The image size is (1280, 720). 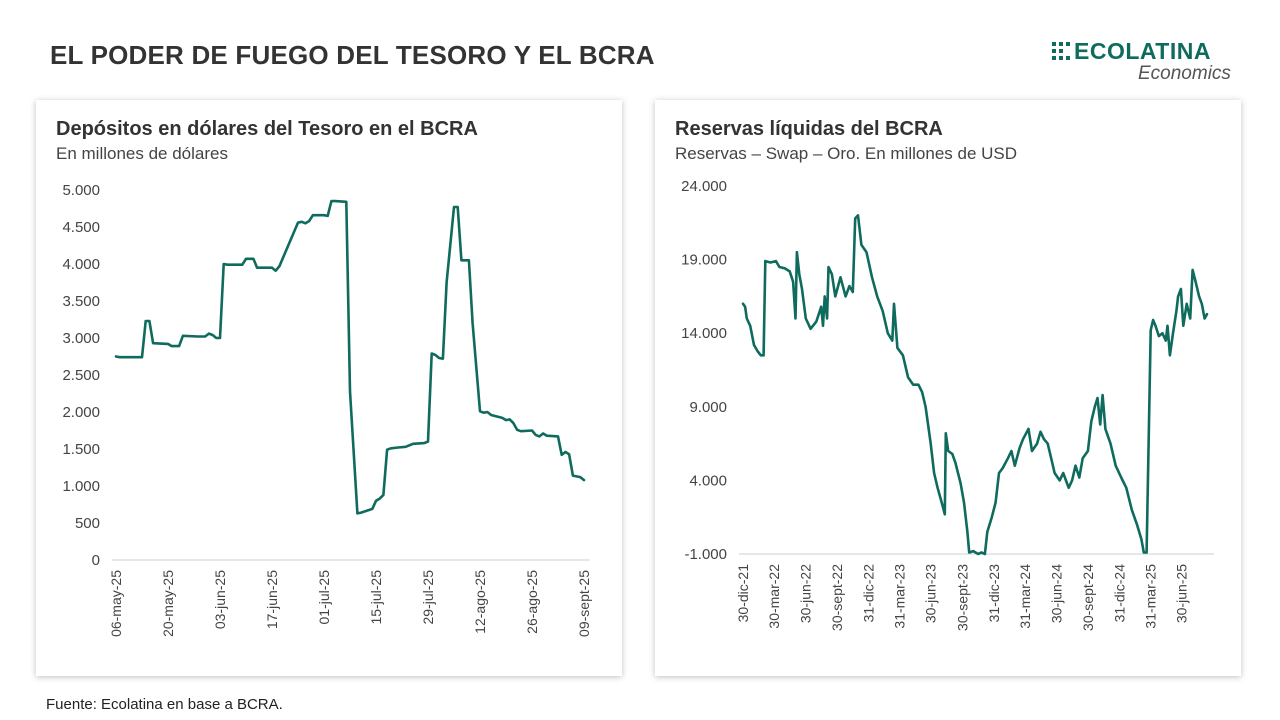 I want to click on y-tick-label: 9.000, so click(x=708, y=407).